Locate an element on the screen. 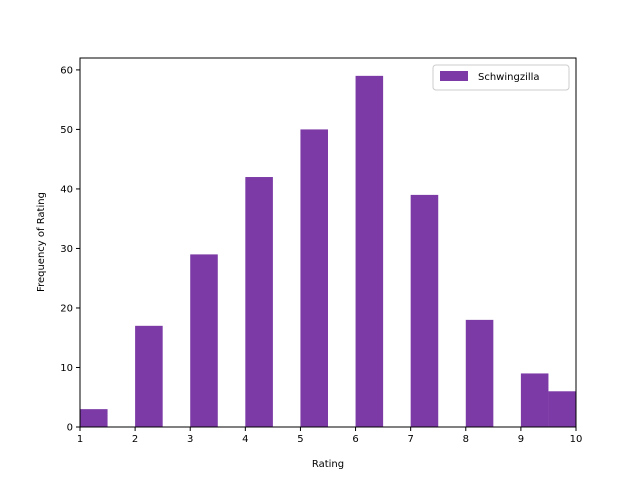 This screenshot has height=480, width=640. legend: Schwingzilla is located at coordinates (501, 77).